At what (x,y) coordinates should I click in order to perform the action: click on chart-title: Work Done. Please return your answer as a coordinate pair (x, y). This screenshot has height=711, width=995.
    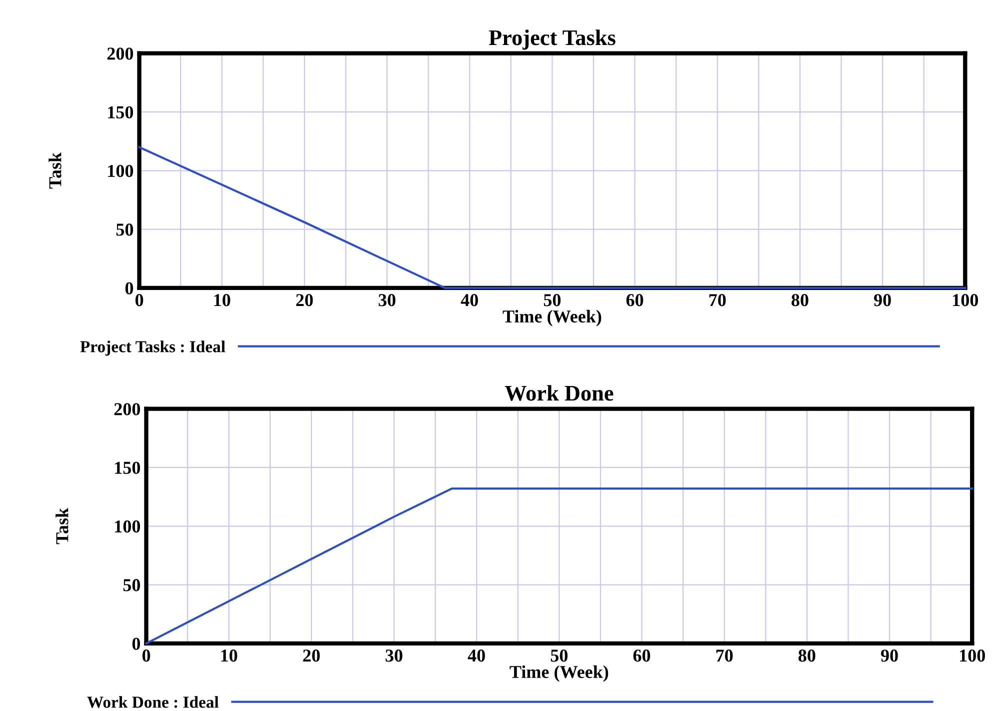
    Looking at the image, I should click on (559, 393).